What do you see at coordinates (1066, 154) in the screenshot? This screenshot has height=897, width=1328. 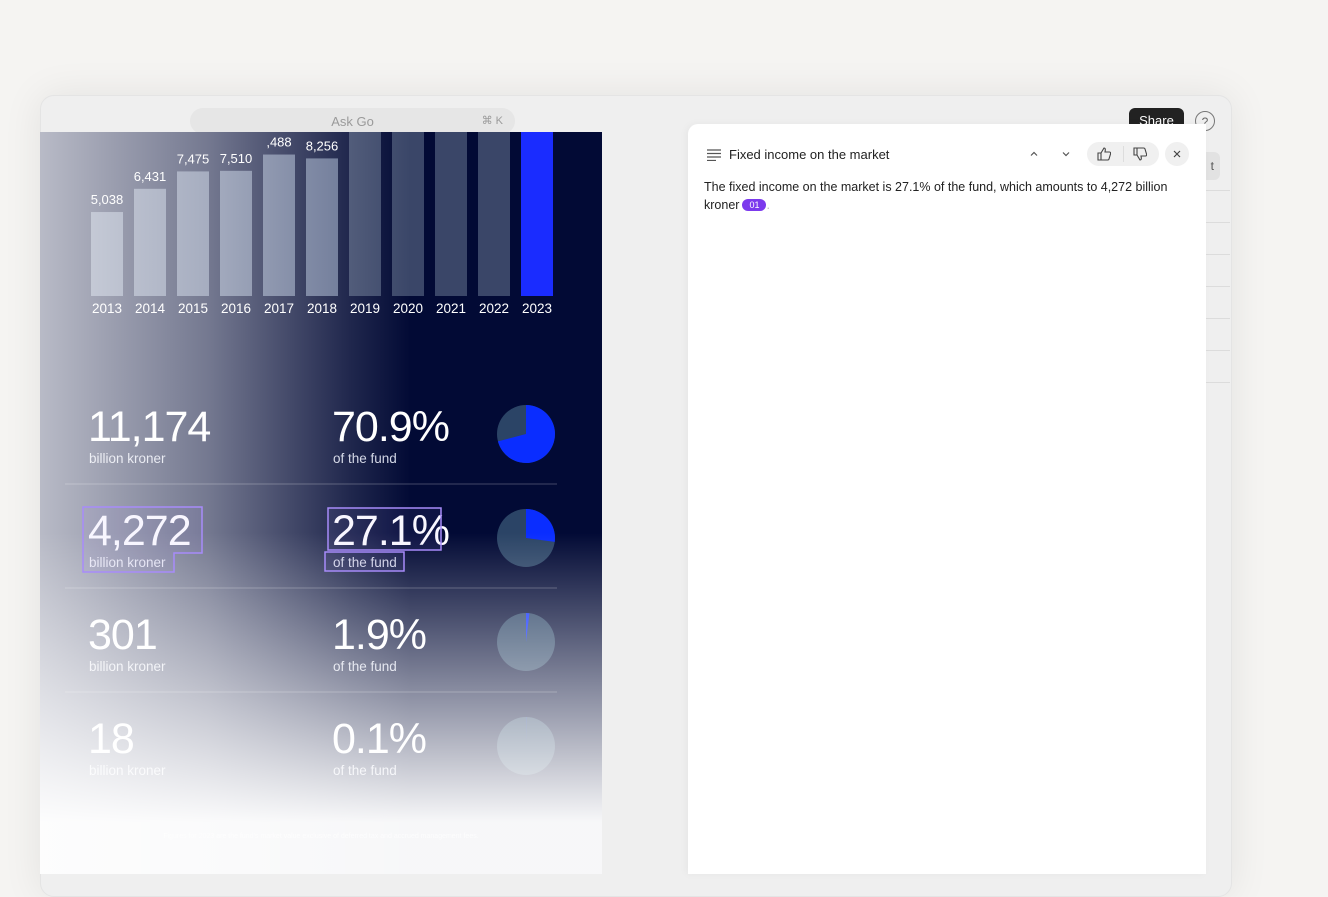 I see `next-button` at bounding box center [1066, 154].